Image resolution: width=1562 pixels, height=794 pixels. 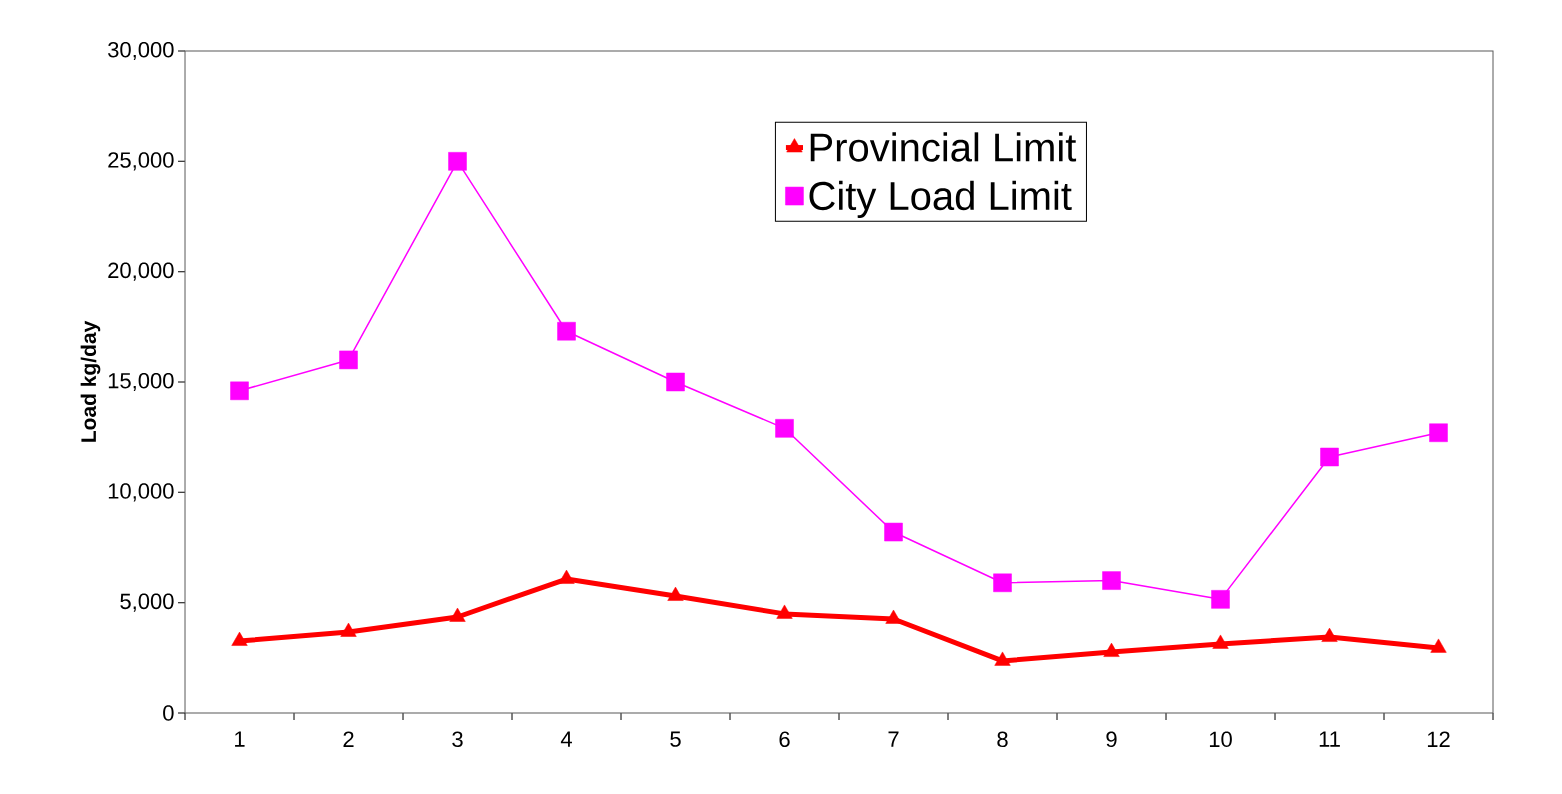 I want to click on y-tick-label: 5,000, so click(x=147, y=602).